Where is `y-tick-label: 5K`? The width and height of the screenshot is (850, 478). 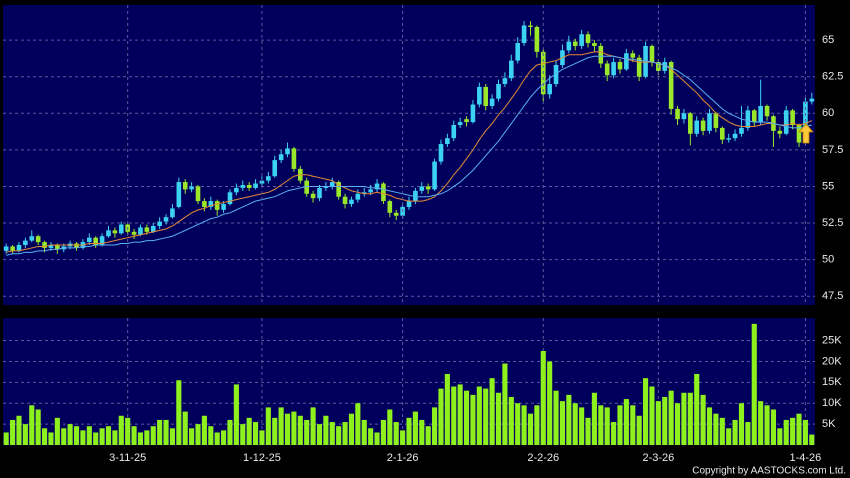 y-tick-label: 5K is located at coordinates (829, 424).